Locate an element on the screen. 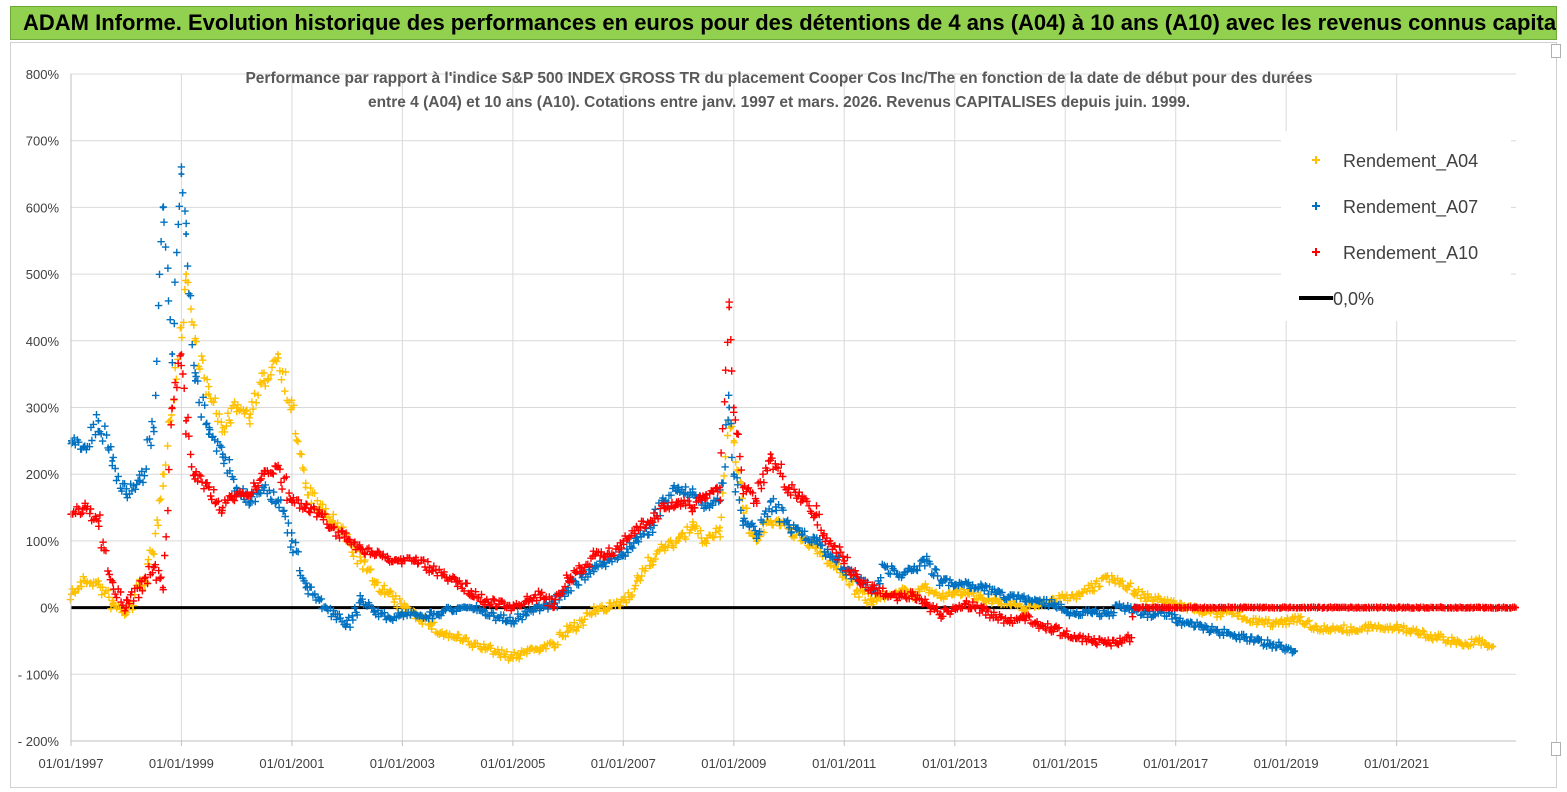 This screenshot has height=792, width=1567. legend-background is located at coordinates (1396, 226).